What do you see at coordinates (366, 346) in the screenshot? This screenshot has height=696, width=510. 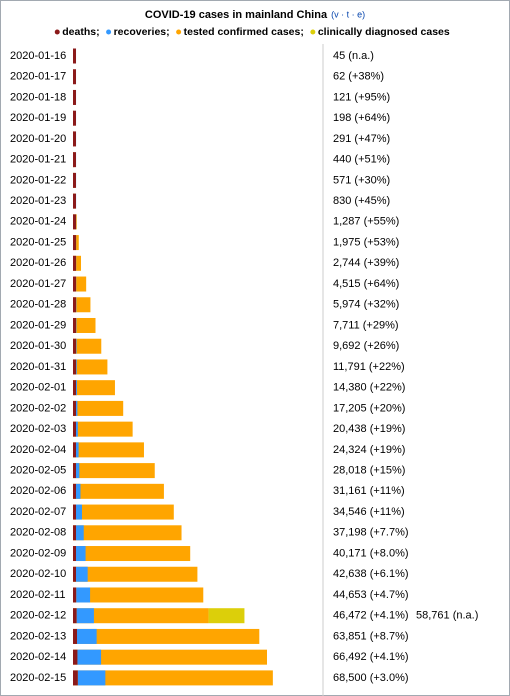 I see `value-label: 9,692 (+26%)` at bounding box center [366, 346].